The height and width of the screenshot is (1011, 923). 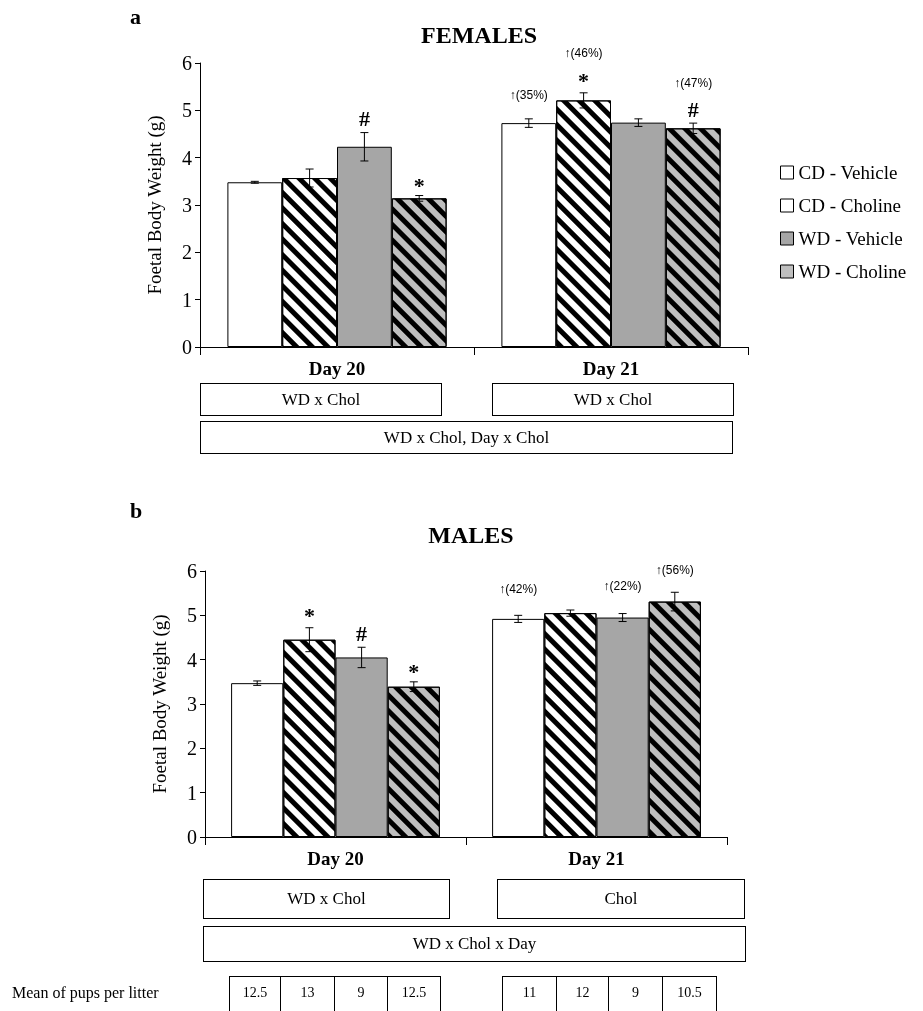 What do you see at coordinates (850, 238) in the screenshot?
I see `legend-label: WD - Vehicle` at bounding box center [850, 238].